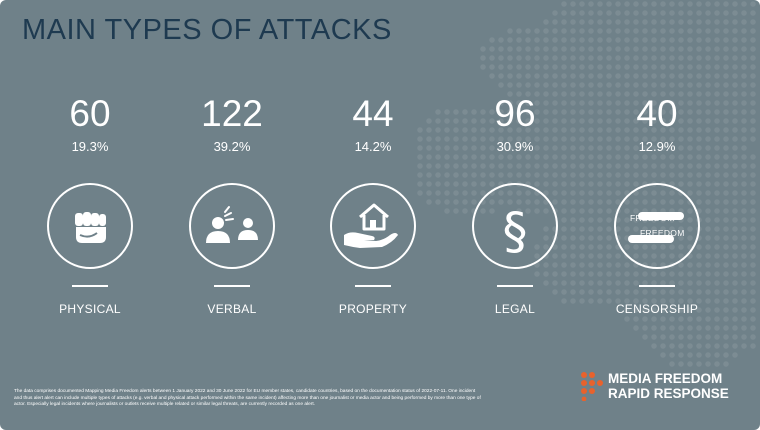 Image resolution: width=760 pixels, height=430 pixels. I want to click on brand-name: MEDIA FREEDOM RAPID RESPONSE, so click(684, 386).